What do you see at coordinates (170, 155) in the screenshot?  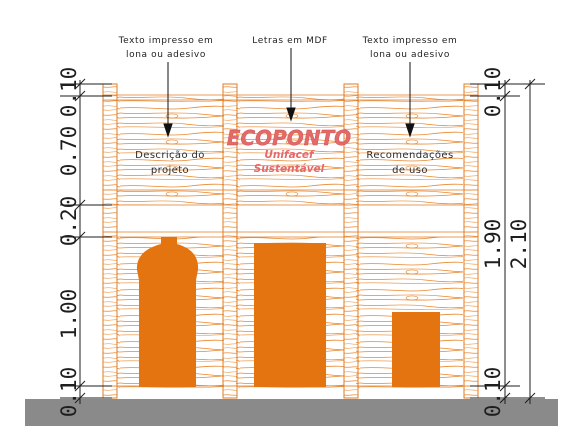 I see `left-panel-text-1: Descrição do` at bounding box center [170, 155].